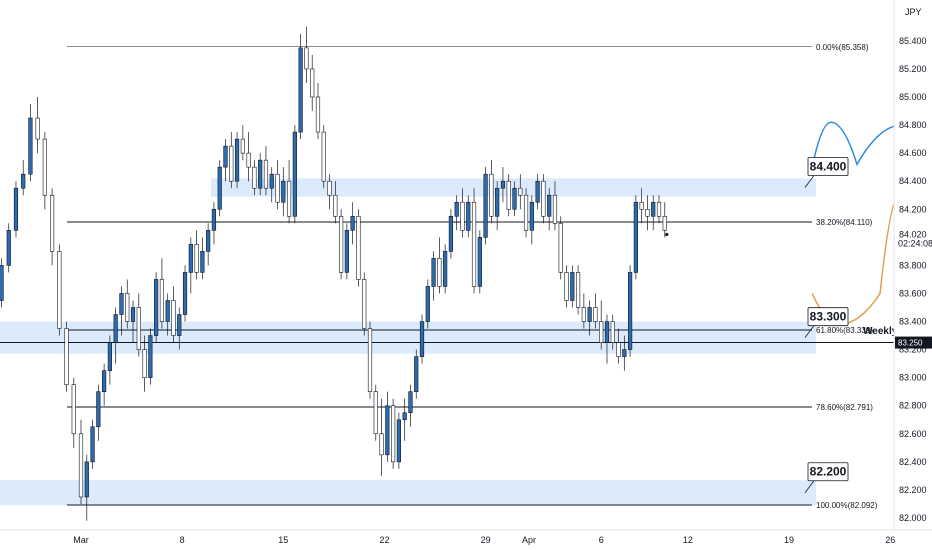 This screenshot has width=932, height=550. What do you see at coordinates (913, 293) in the screenshot?
I see `price-tick-label: 83.600` at bounding box center [913, 293].